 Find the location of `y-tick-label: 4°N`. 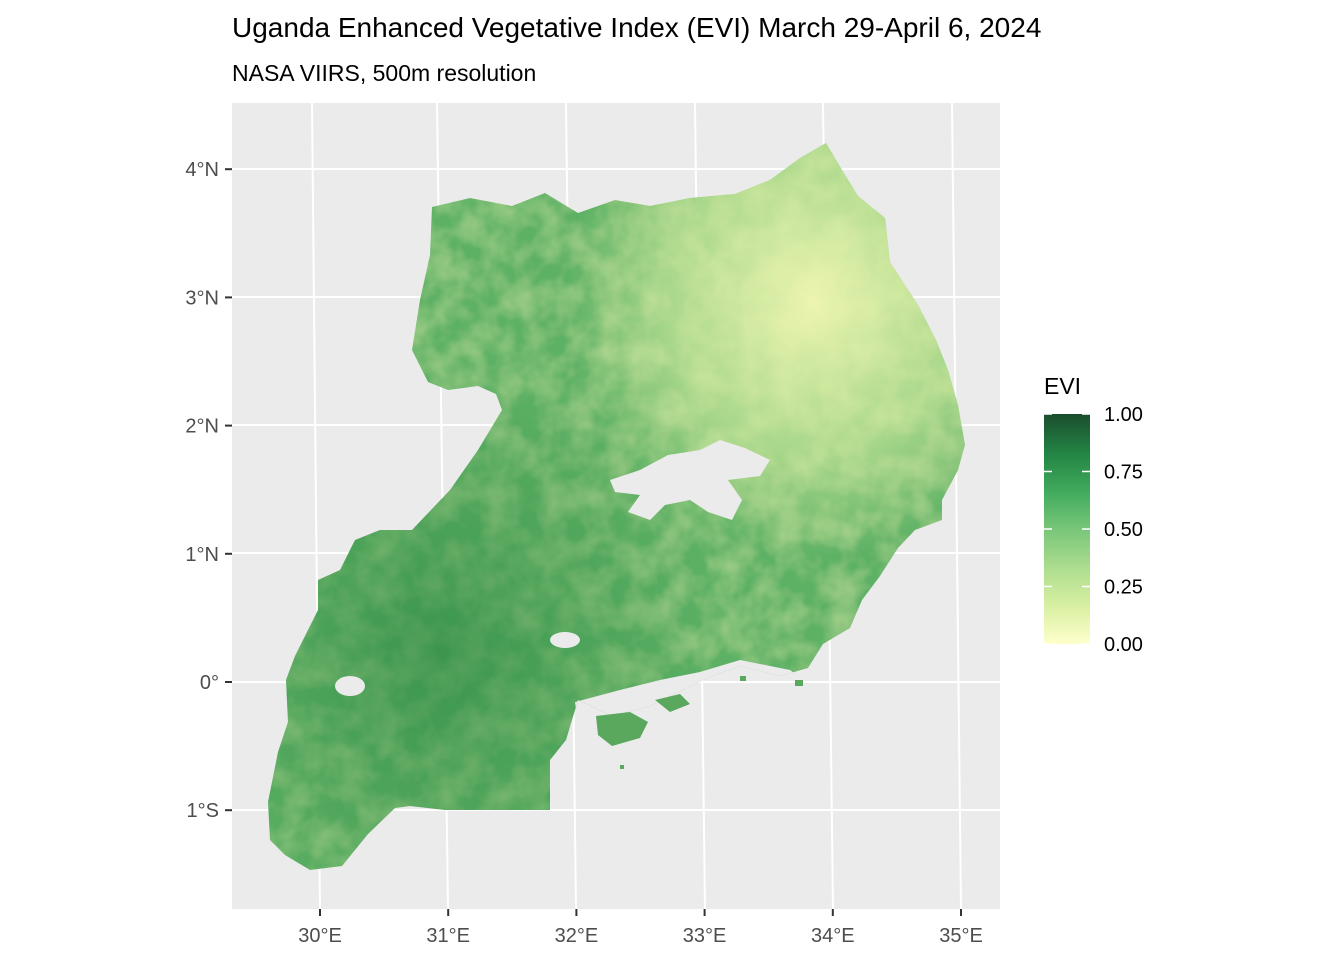

y-tick-label: 4°N is located at coordinates (202, 170).